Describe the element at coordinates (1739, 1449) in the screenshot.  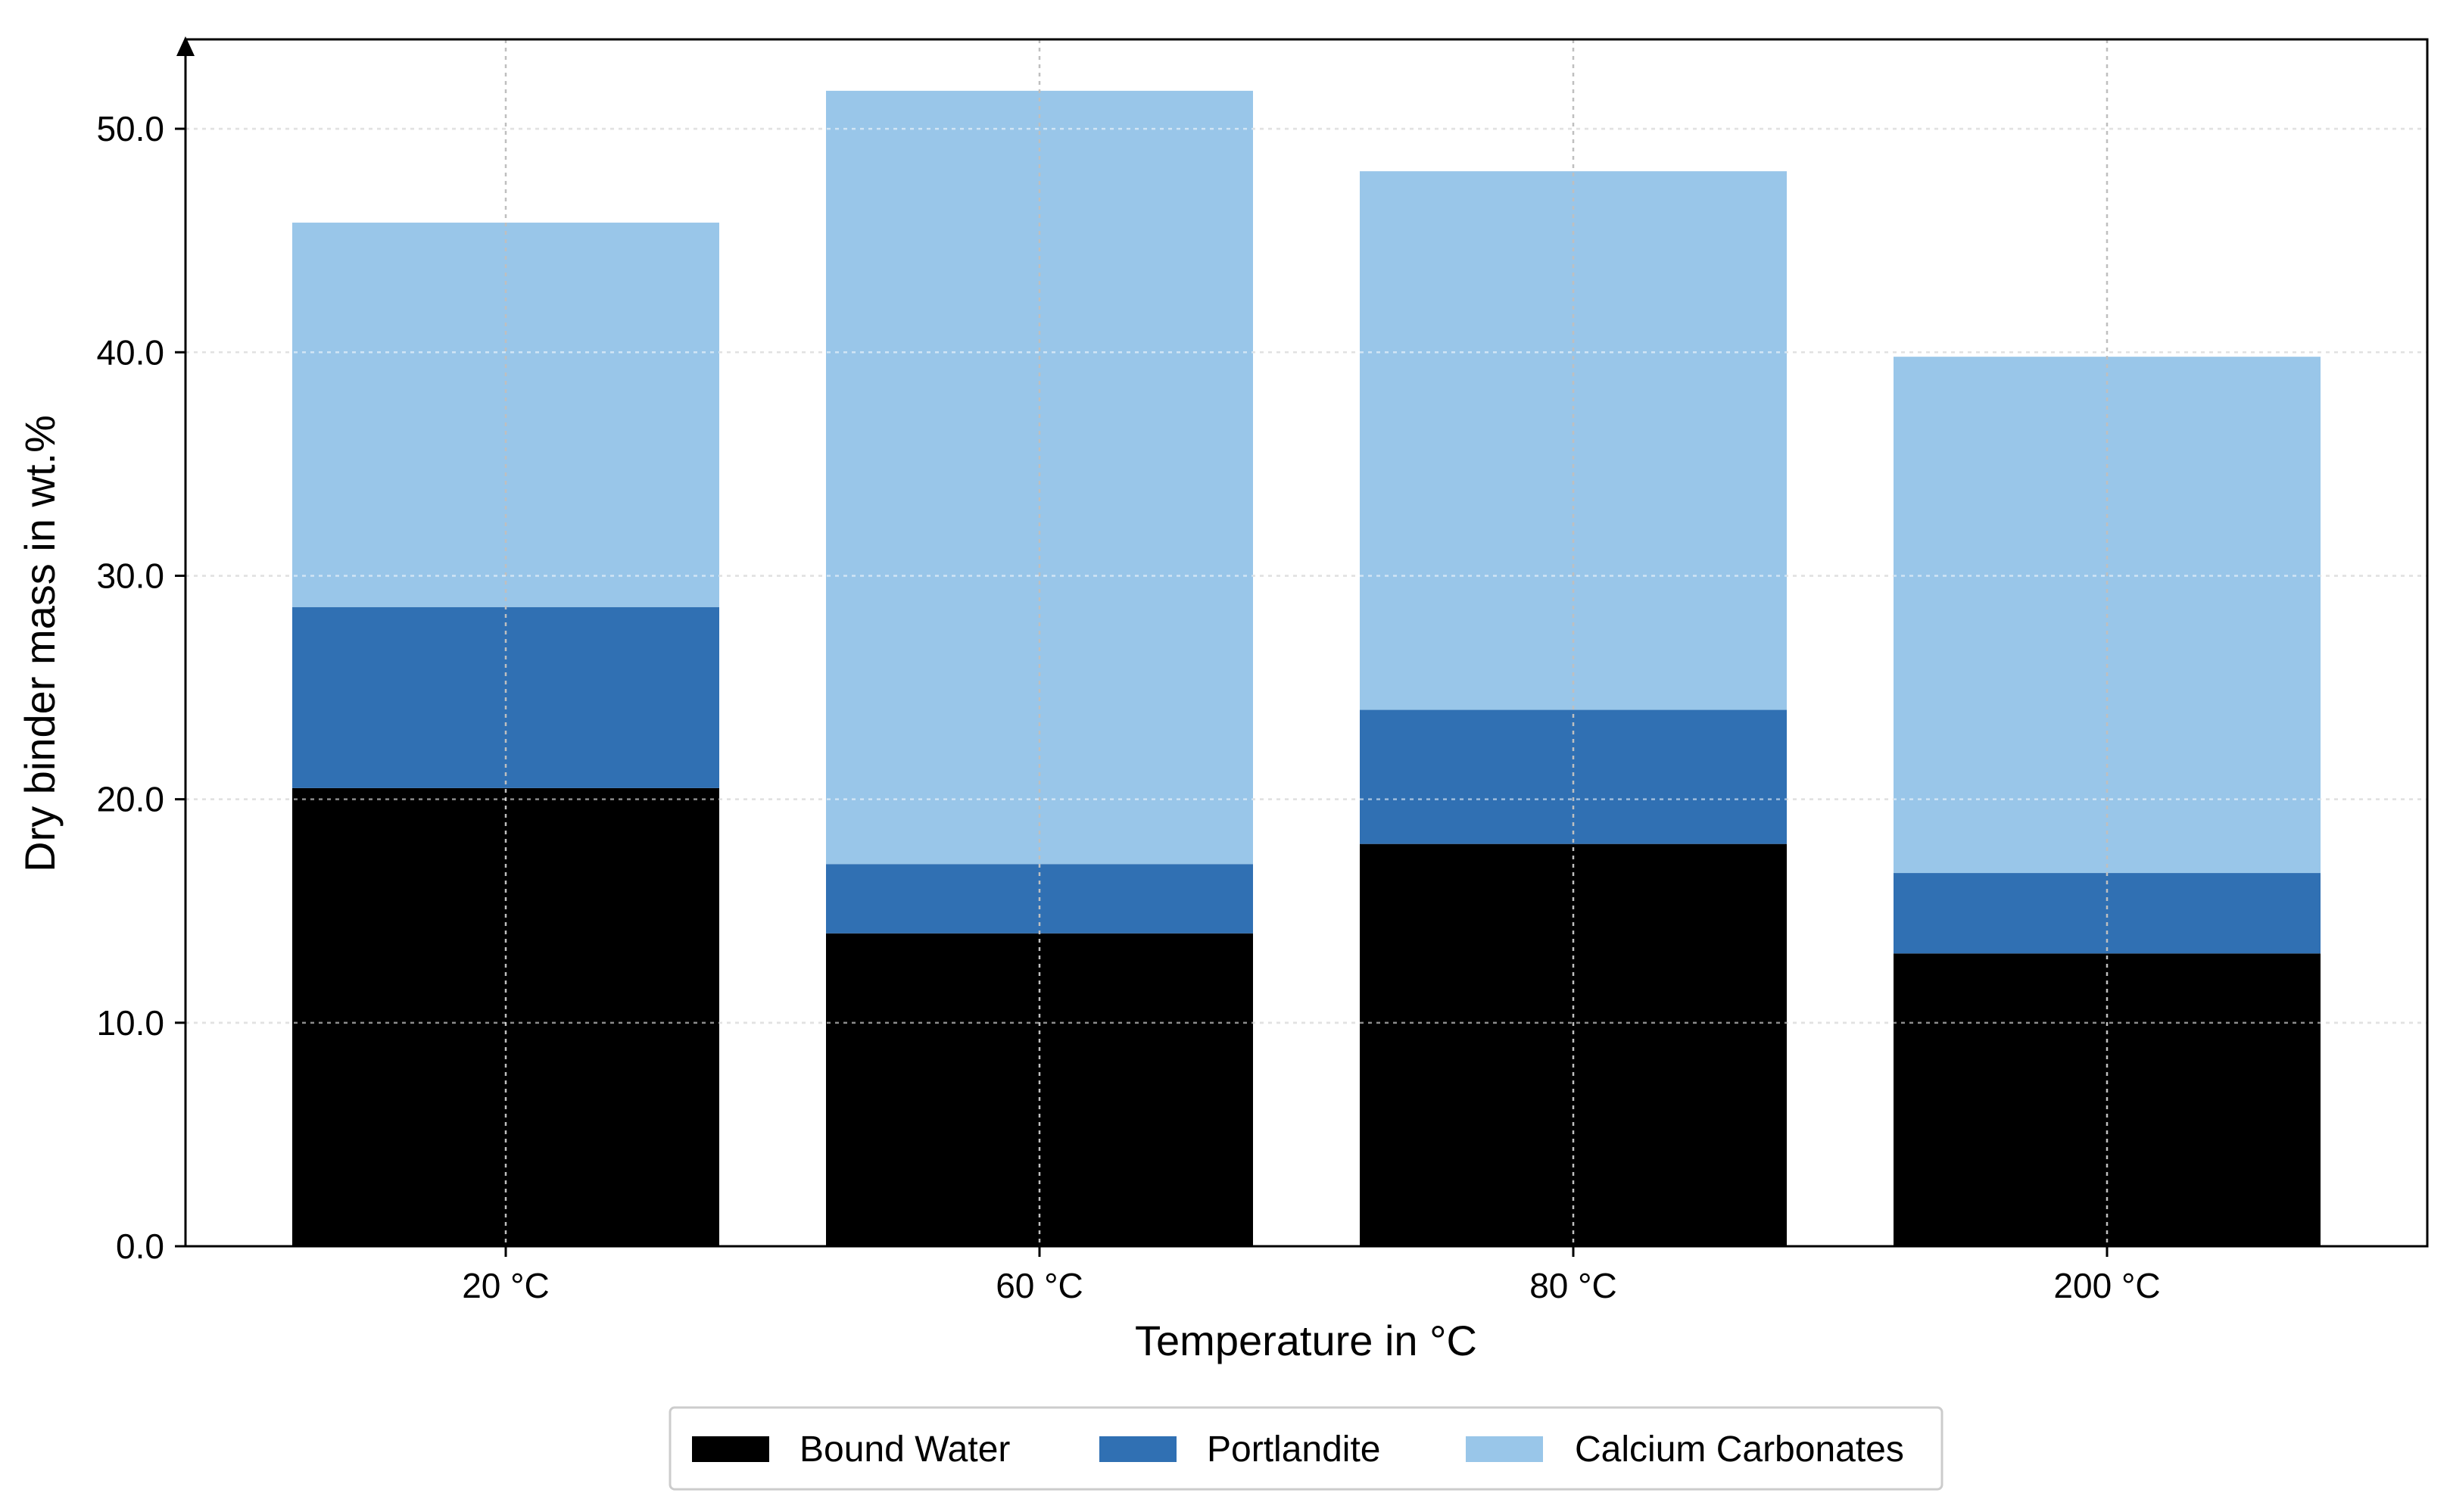
I see `legend-label-calcium-carbonates: Calcium Carbonates` at that location.